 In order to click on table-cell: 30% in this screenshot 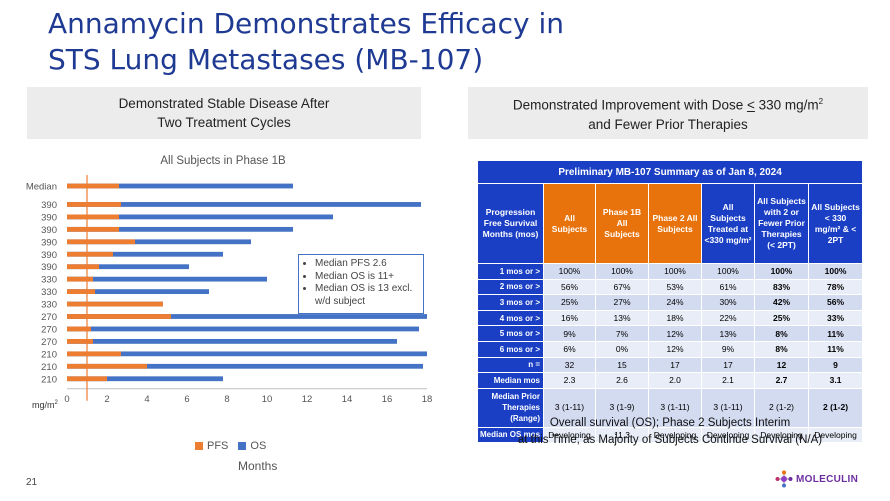, I will do `click(728, 302)`.